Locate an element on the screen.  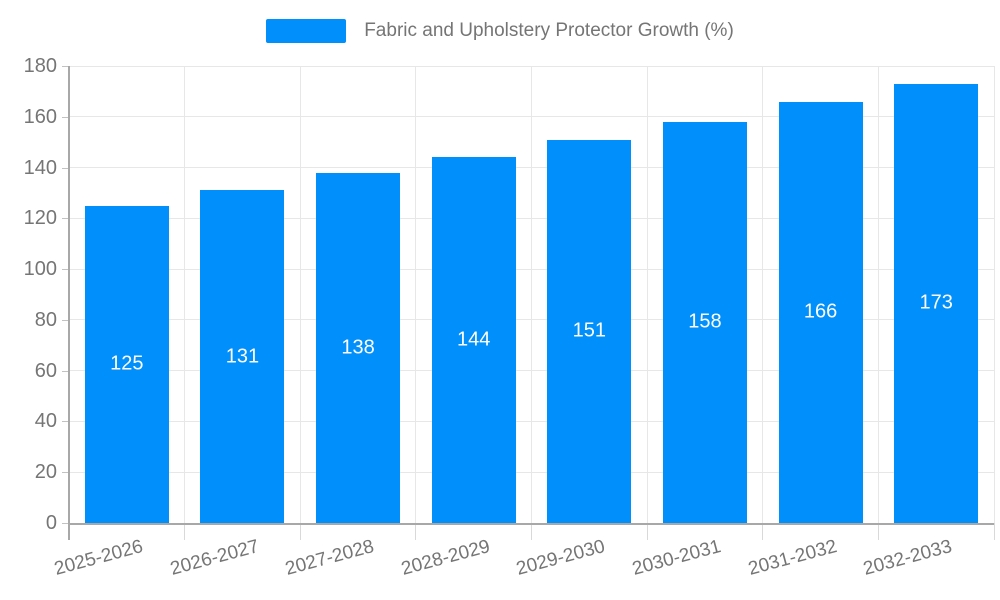
bar-2030-2031 is located at coordinates (704, 322).